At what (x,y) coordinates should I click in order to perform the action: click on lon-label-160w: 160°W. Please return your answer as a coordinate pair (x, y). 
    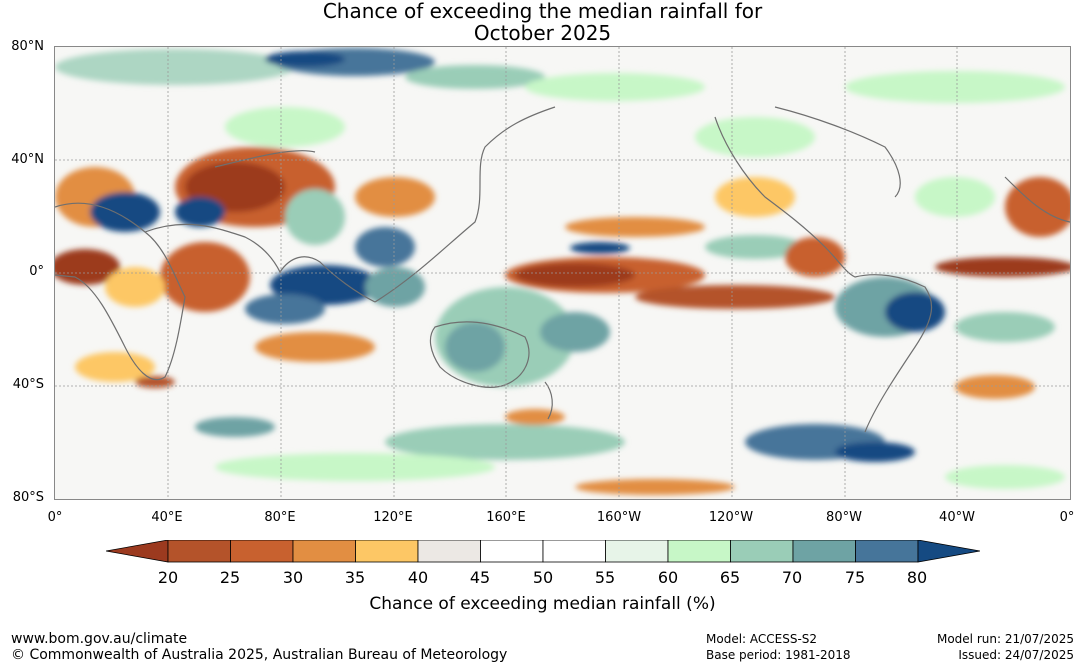
    Looking at the image, I should click on (619, 517).